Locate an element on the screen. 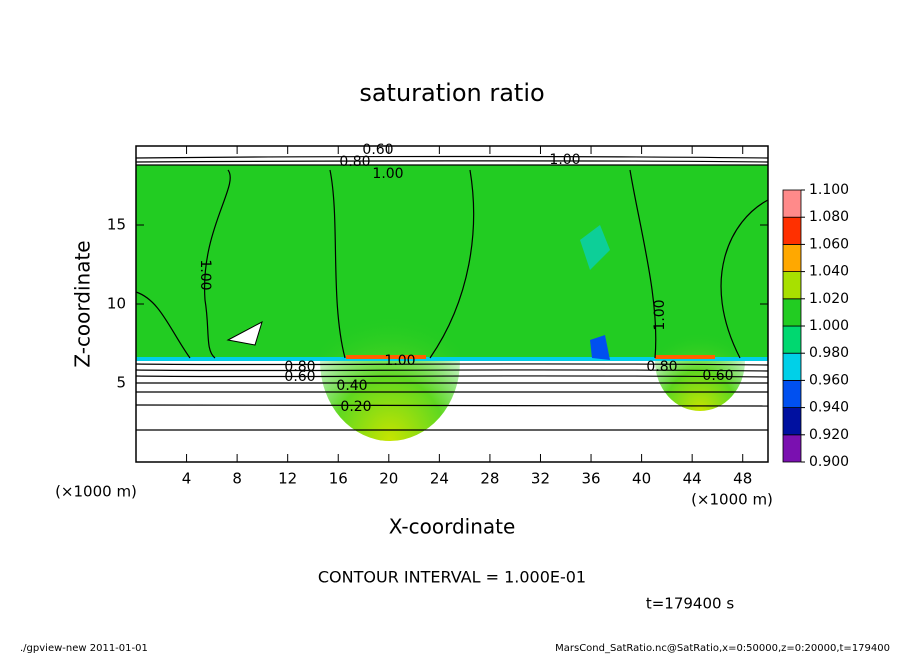 The width and height of the screenshot is (904, 654). x-axis-label: X-coordinate is located at coordinates (452, 527).